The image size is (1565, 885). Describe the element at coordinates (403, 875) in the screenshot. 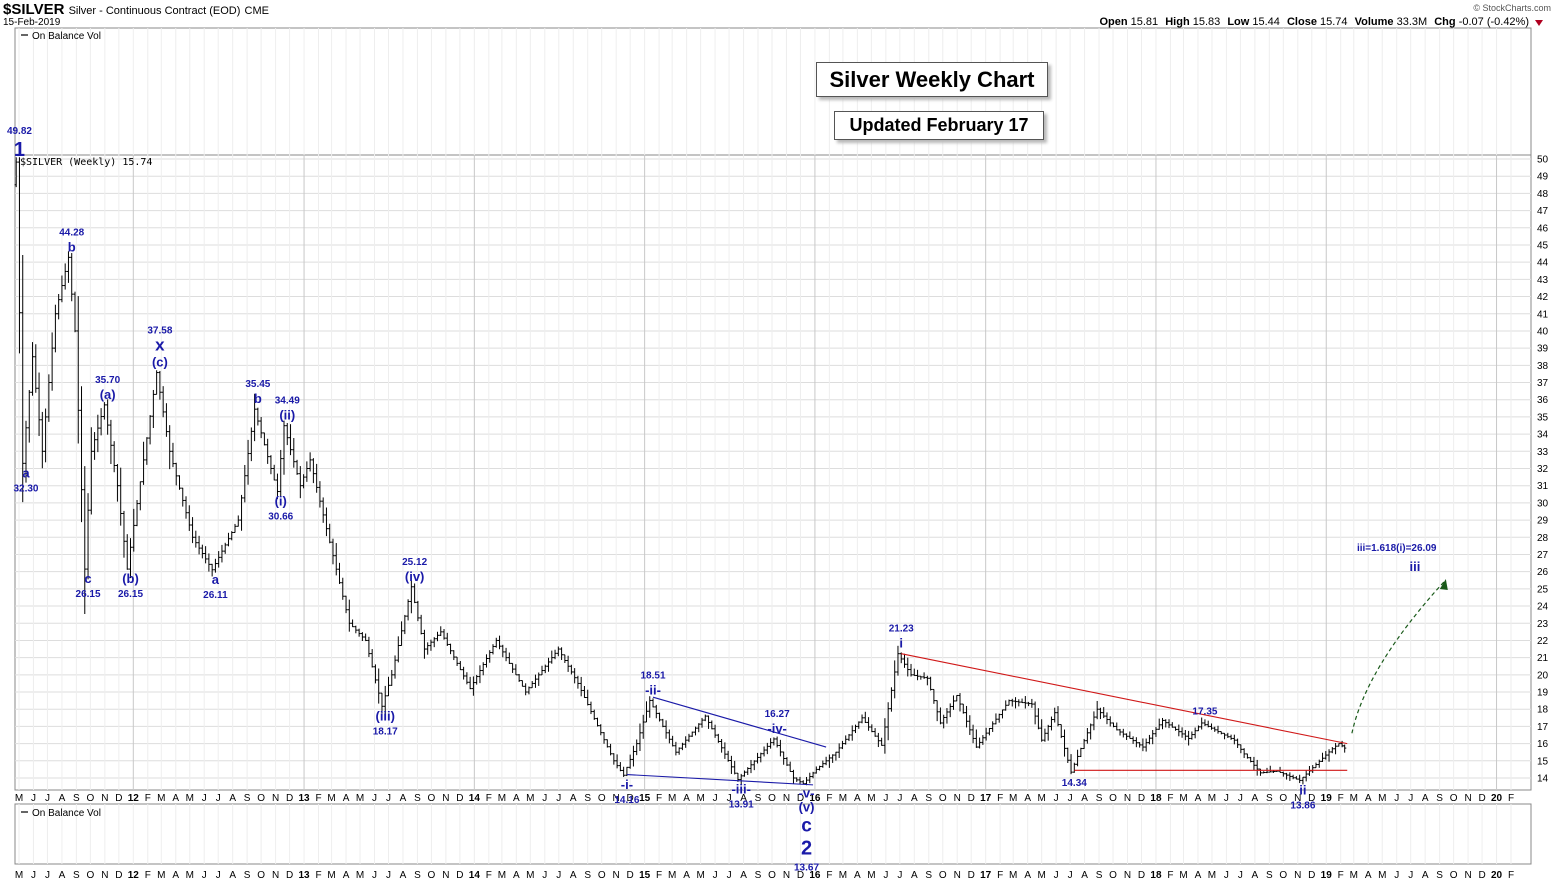

I see `x-tick-label-bottom: A` at that location.